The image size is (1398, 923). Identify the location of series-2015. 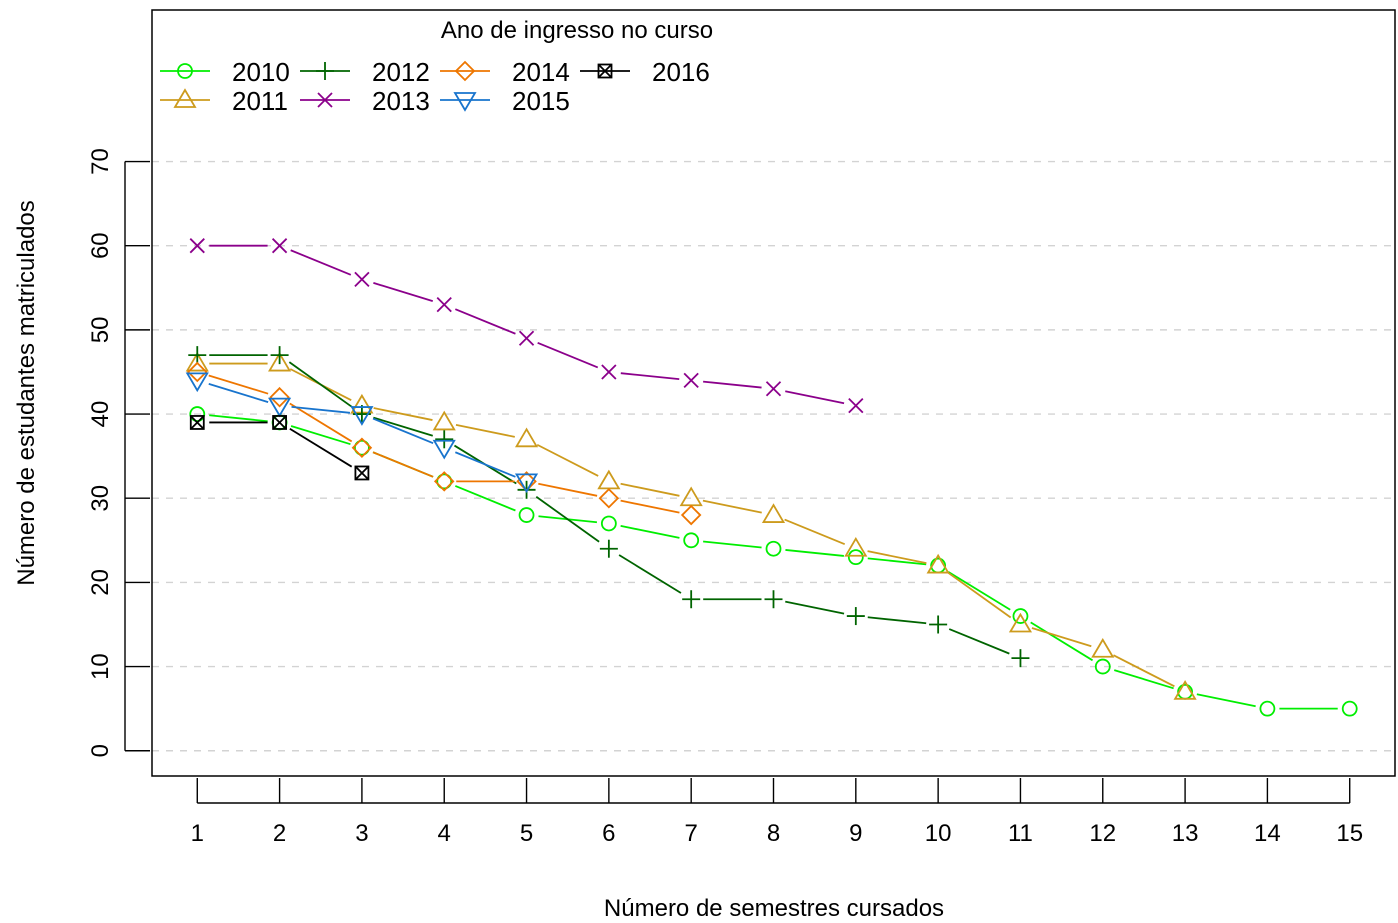
(362, 433).